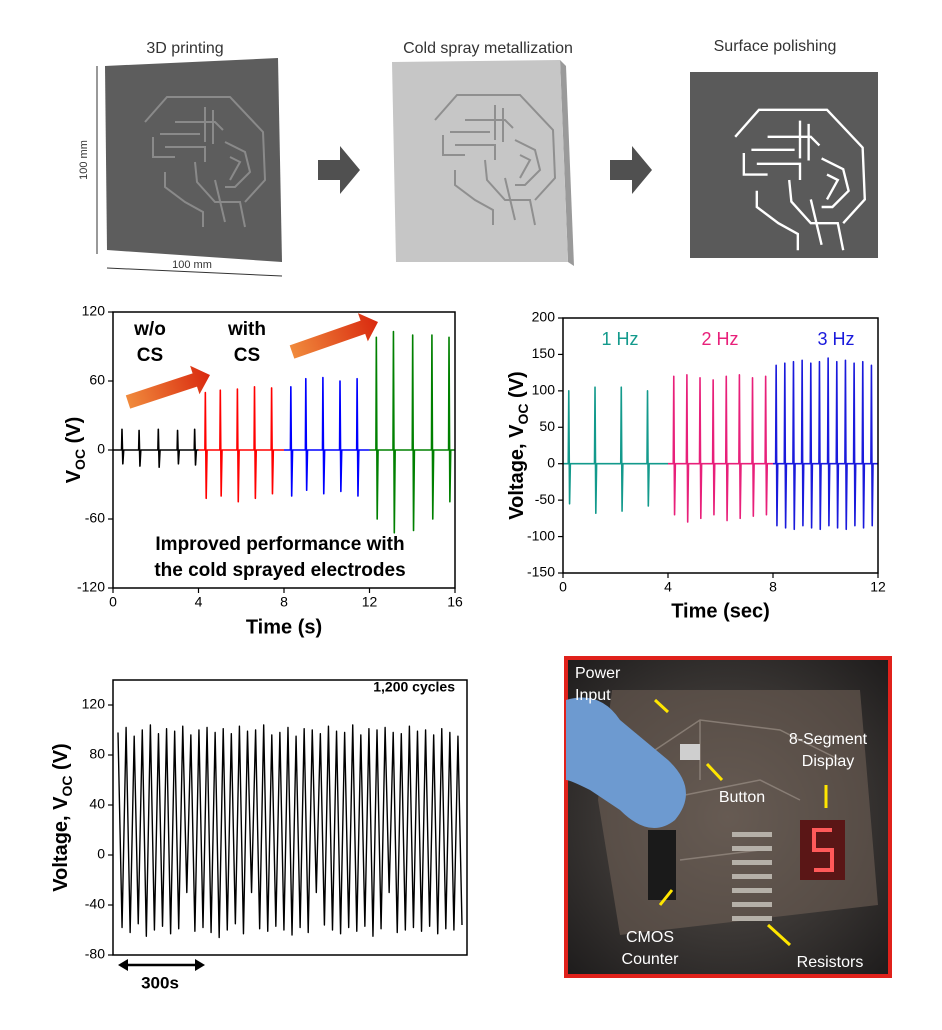  I want to click on photo-label: Counter, so click(651, 959).